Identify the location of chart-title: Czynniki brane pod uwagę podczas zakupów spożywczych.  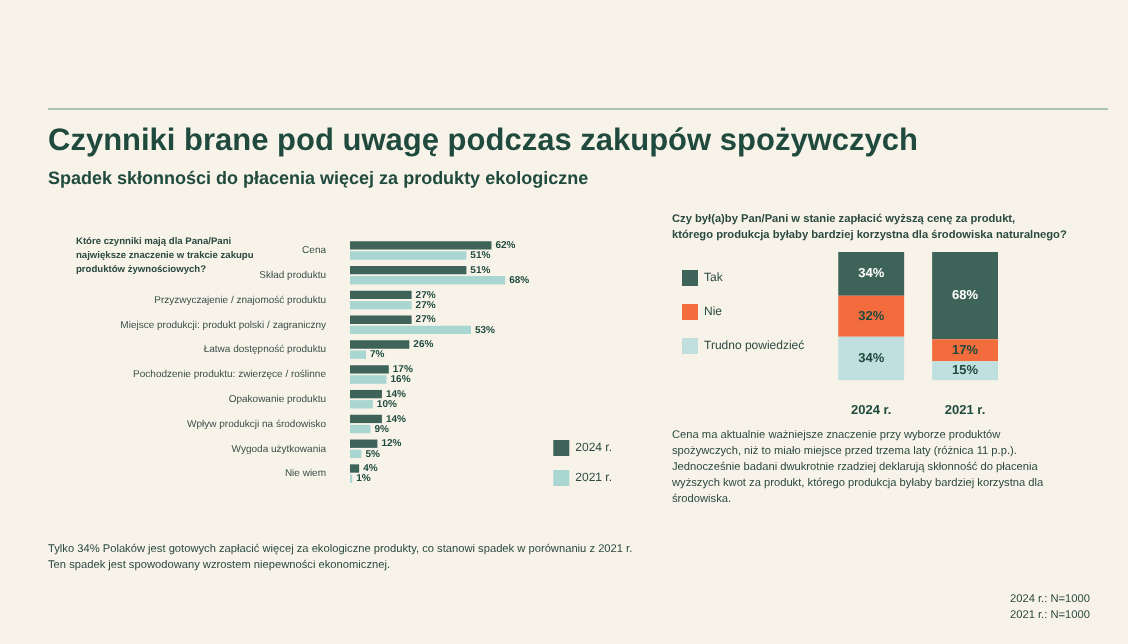
(578, 134).